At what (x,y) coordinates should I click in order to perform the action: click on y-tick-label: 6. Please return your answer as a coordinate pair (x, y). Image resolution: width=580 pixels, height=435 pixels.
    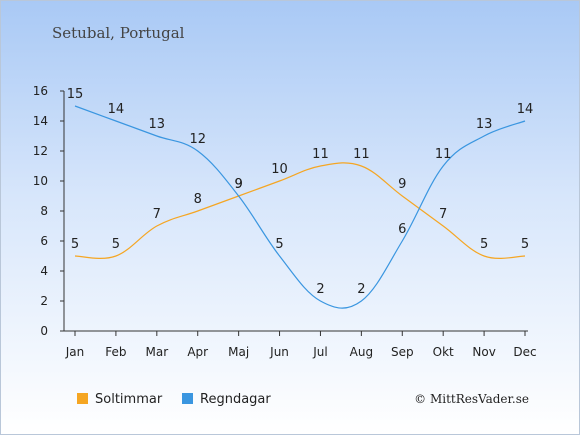
    Looking at the image, I should click on (44, 241).